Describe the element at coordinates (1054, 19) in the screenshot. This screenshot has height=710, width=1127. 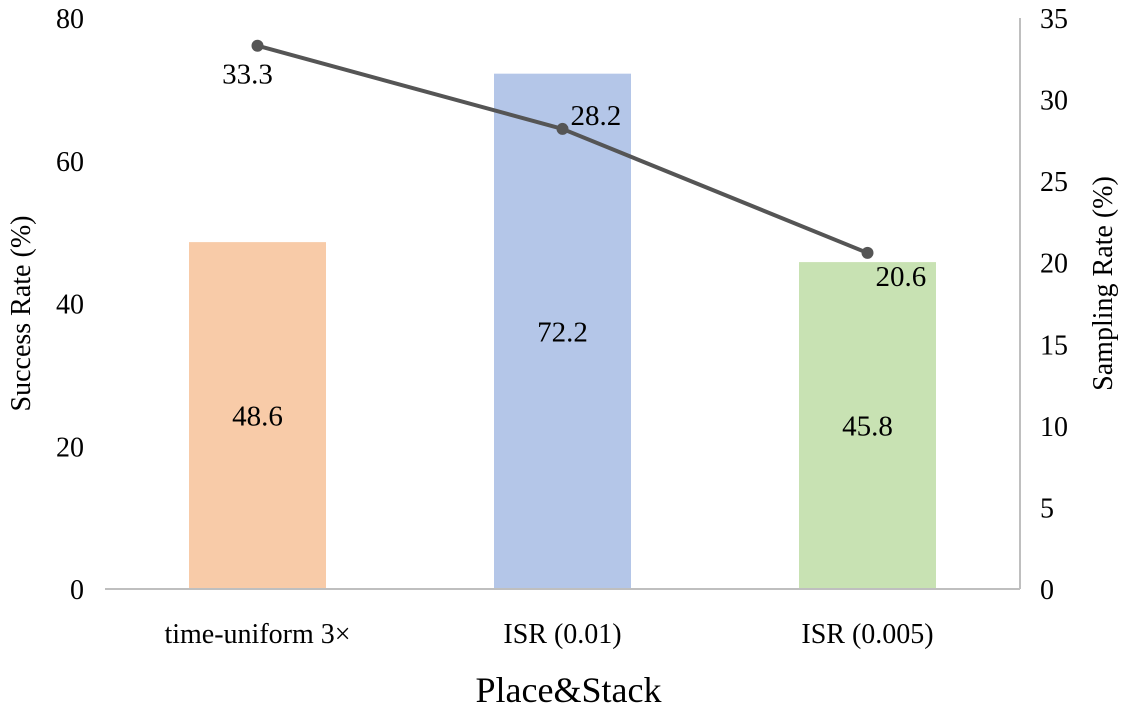
I see `right-tick-label: 35` at that location.